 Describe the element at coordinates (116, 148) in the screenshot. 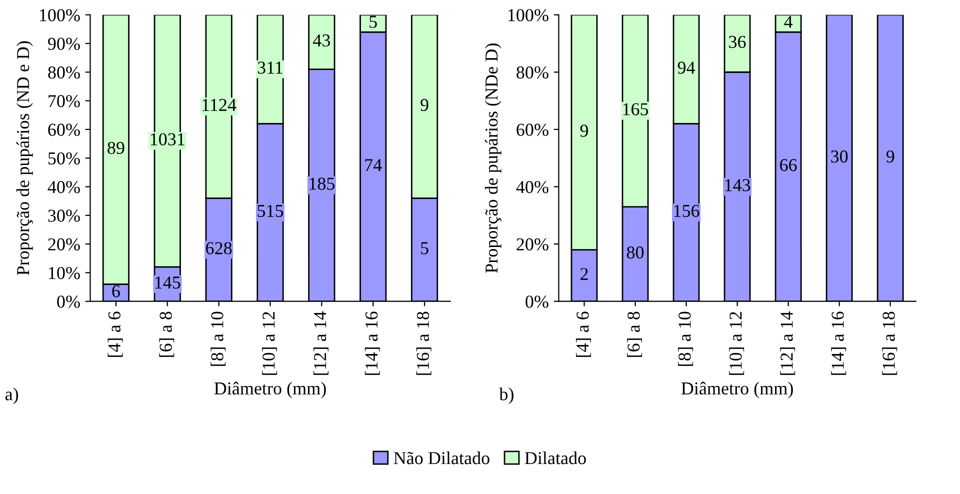

I see `annotation: 89` at that location.